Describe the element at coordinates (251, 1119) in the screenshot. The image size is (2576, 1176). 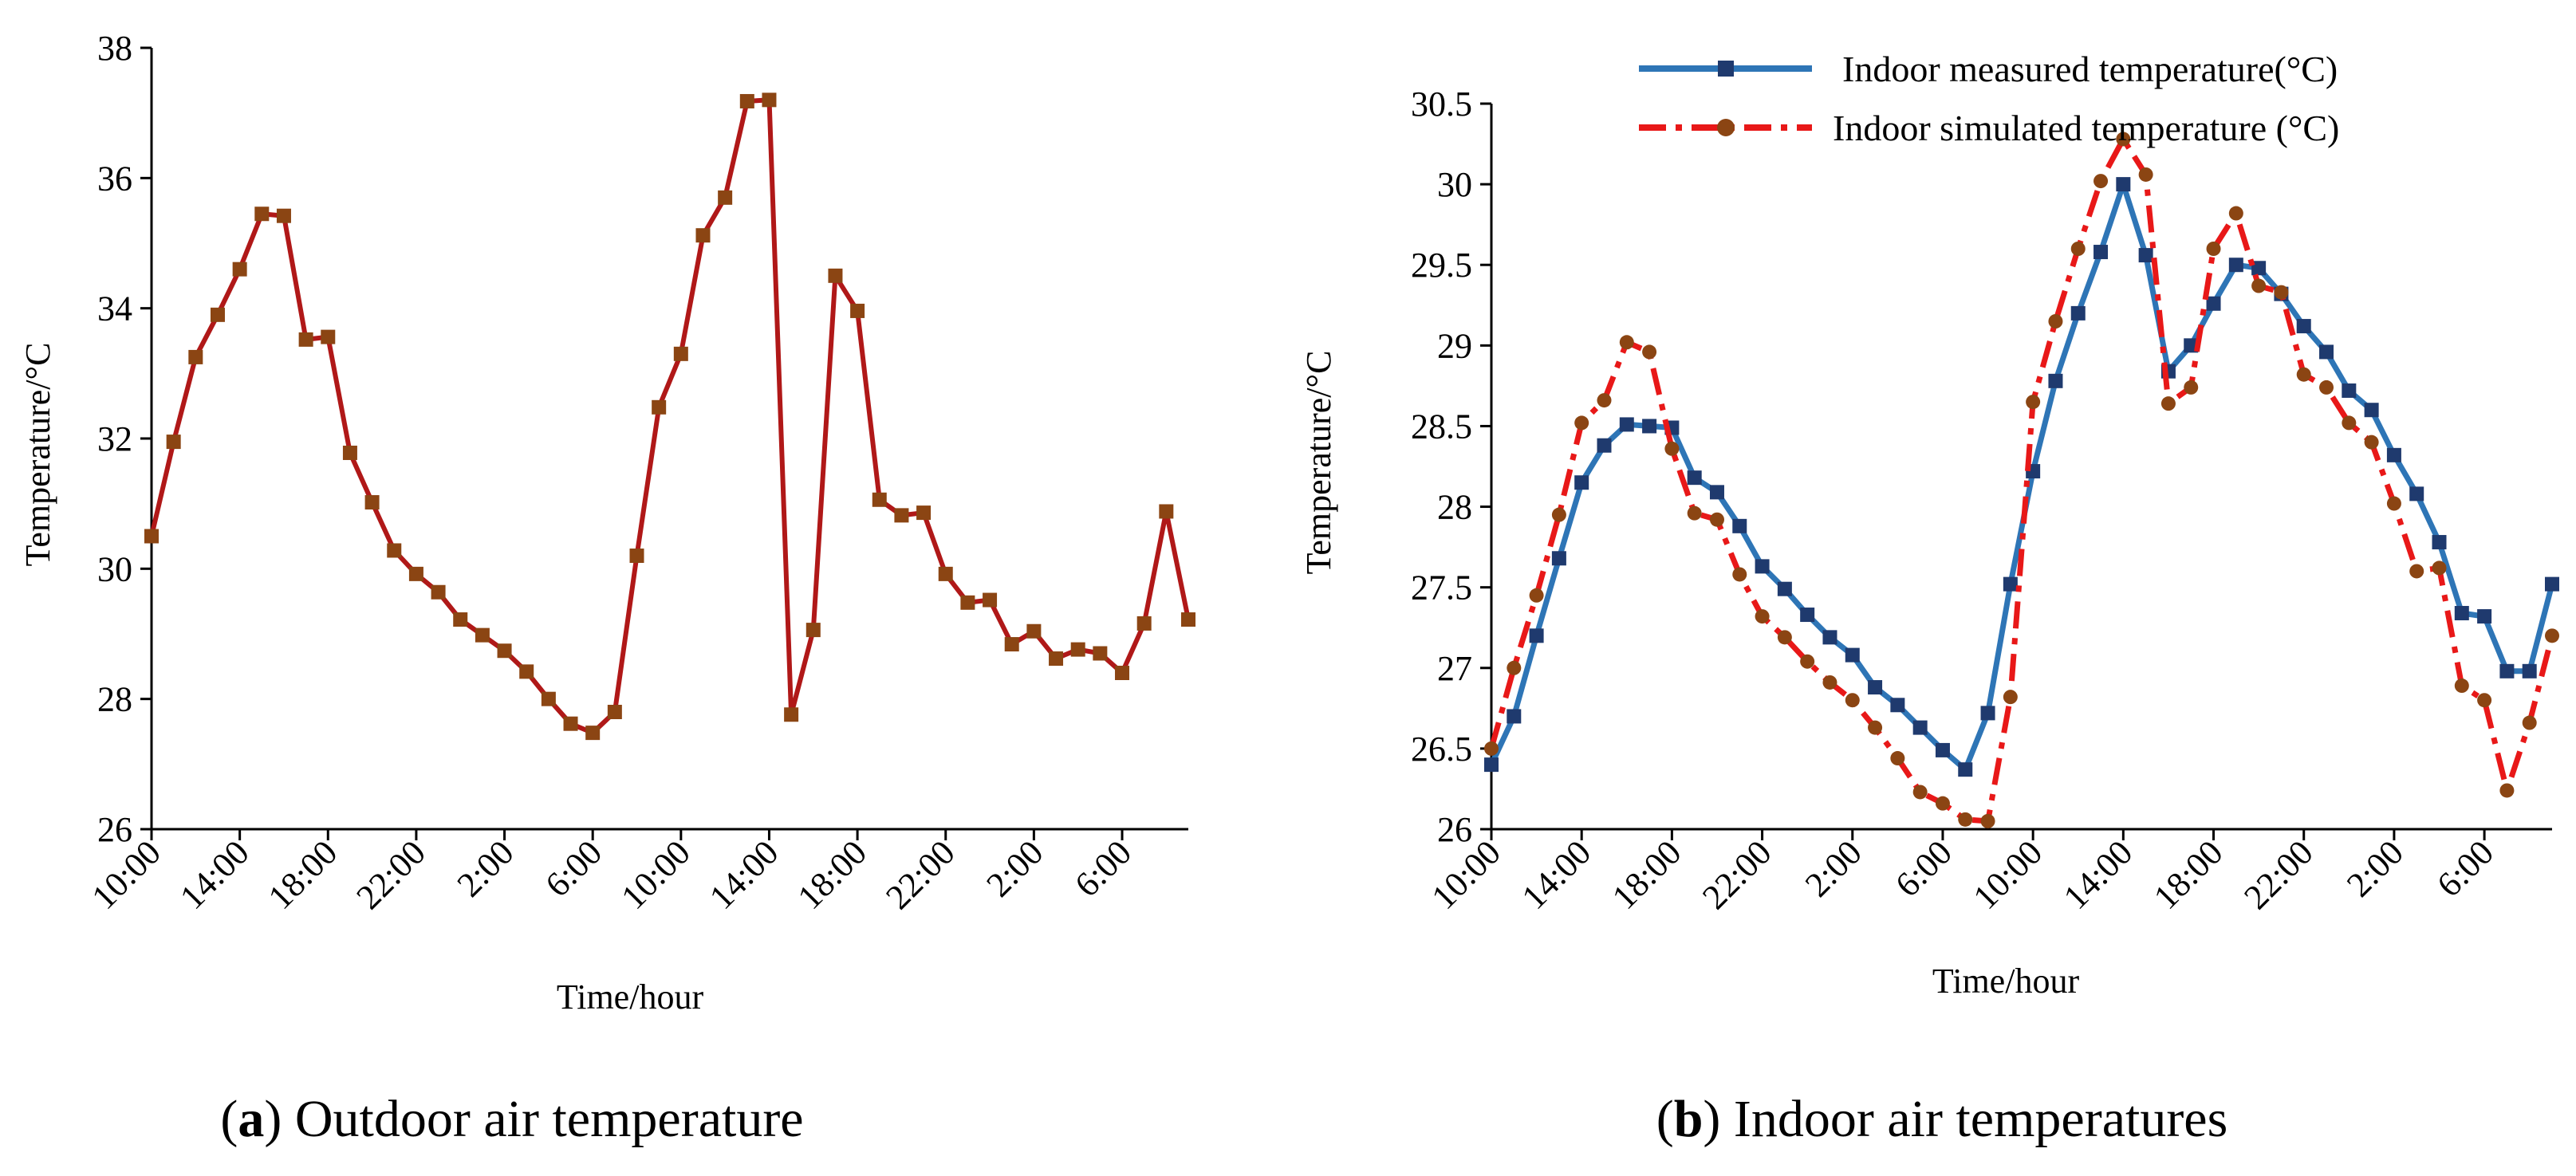
I see `chart-outdoor-caption-letter: a` at that location.